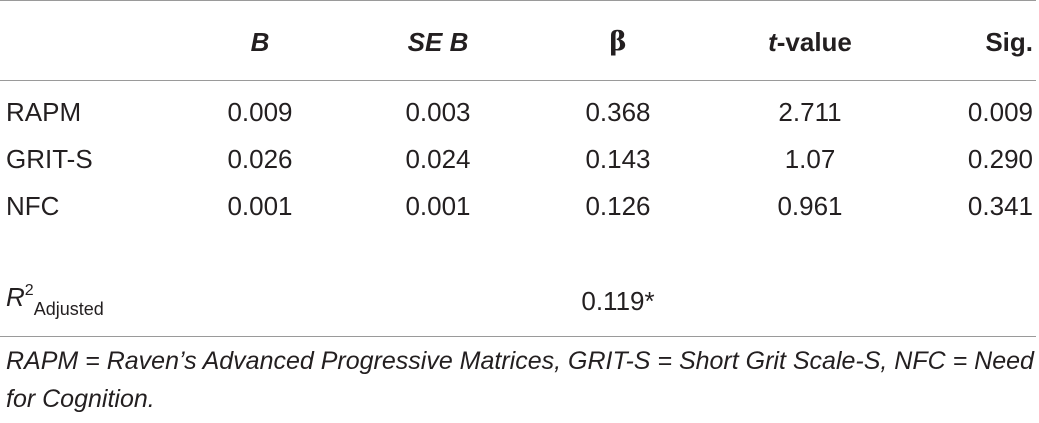 Image resolution: width=1039 pixels, height=423 pixels. Describe the element at coordinates (618, 159) in the screenshot. I see `cell-beta: 0.143` at that location.